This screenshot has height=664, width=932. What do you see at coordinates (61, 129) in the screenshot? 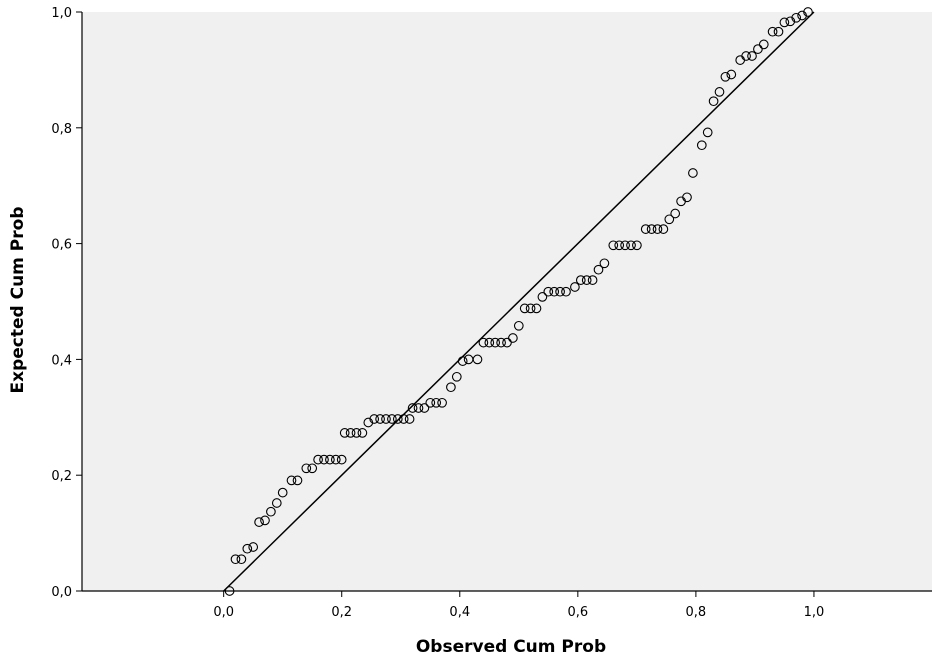
I see `y-tick-label: 0,8` at bounding box center [61, 129].